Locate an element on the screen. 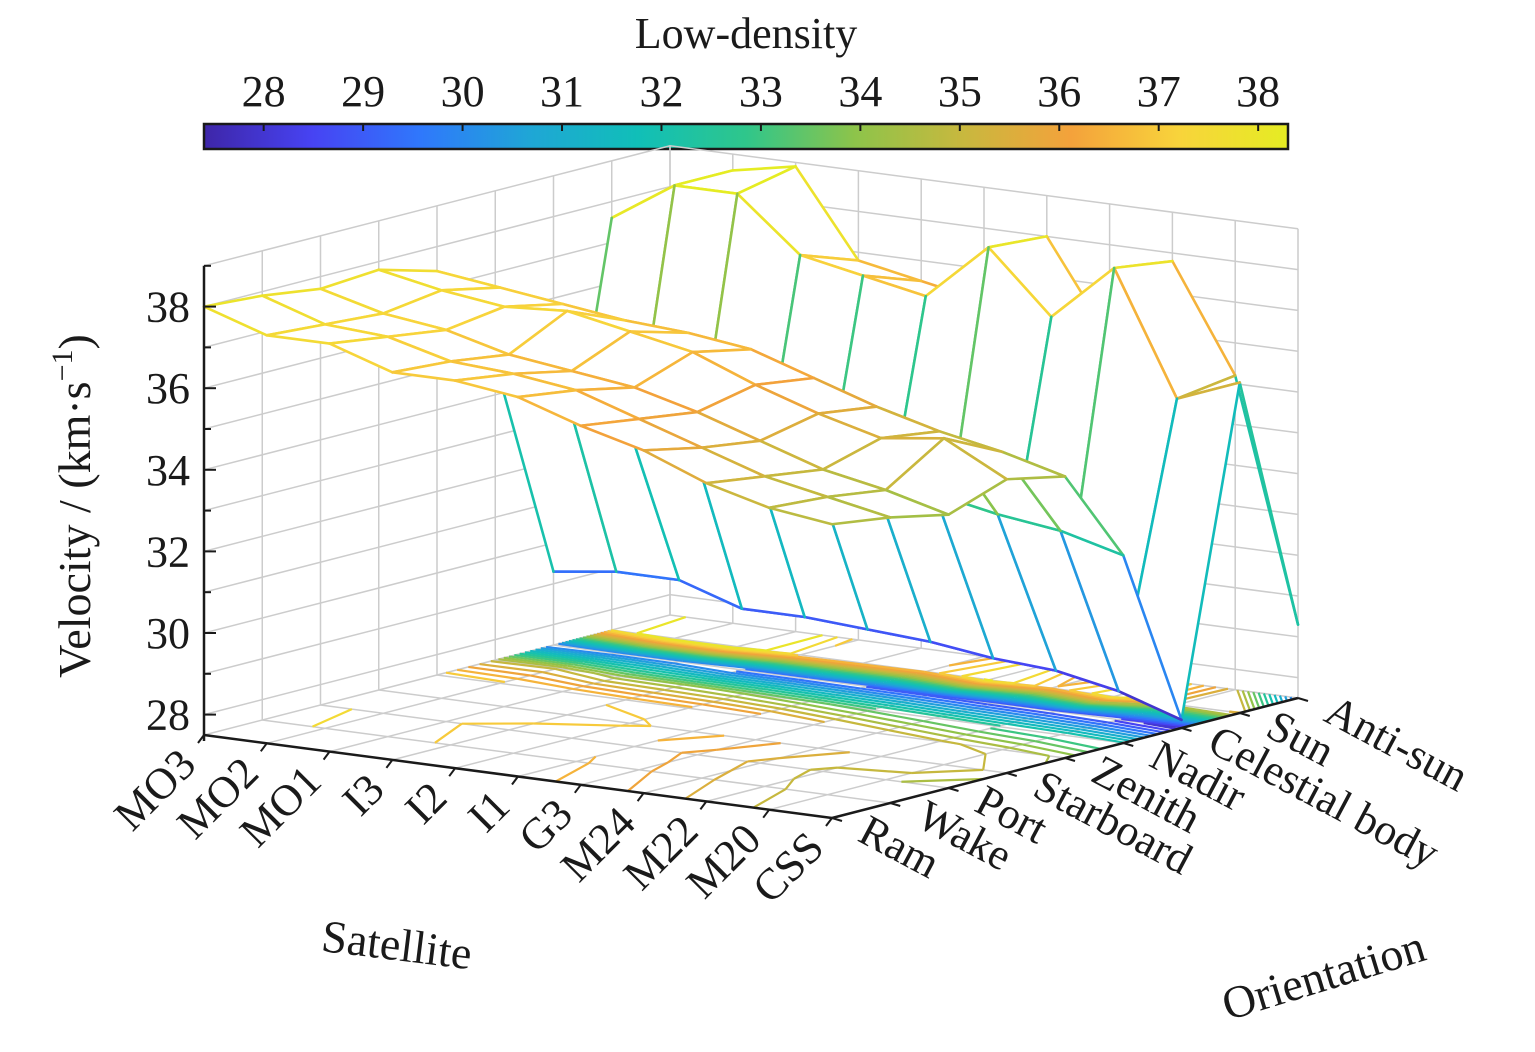  colorbar-title: Low-density is located at coordinates (746, 33).